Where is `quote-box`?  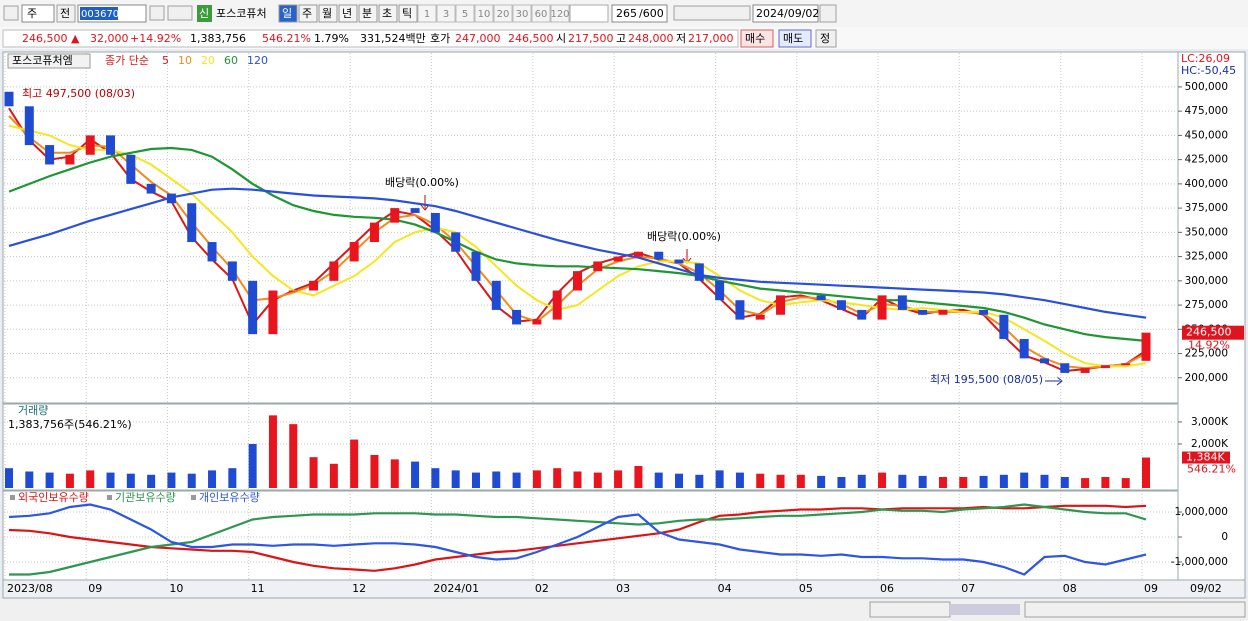
quote-box is located at coordinates (370, 38).